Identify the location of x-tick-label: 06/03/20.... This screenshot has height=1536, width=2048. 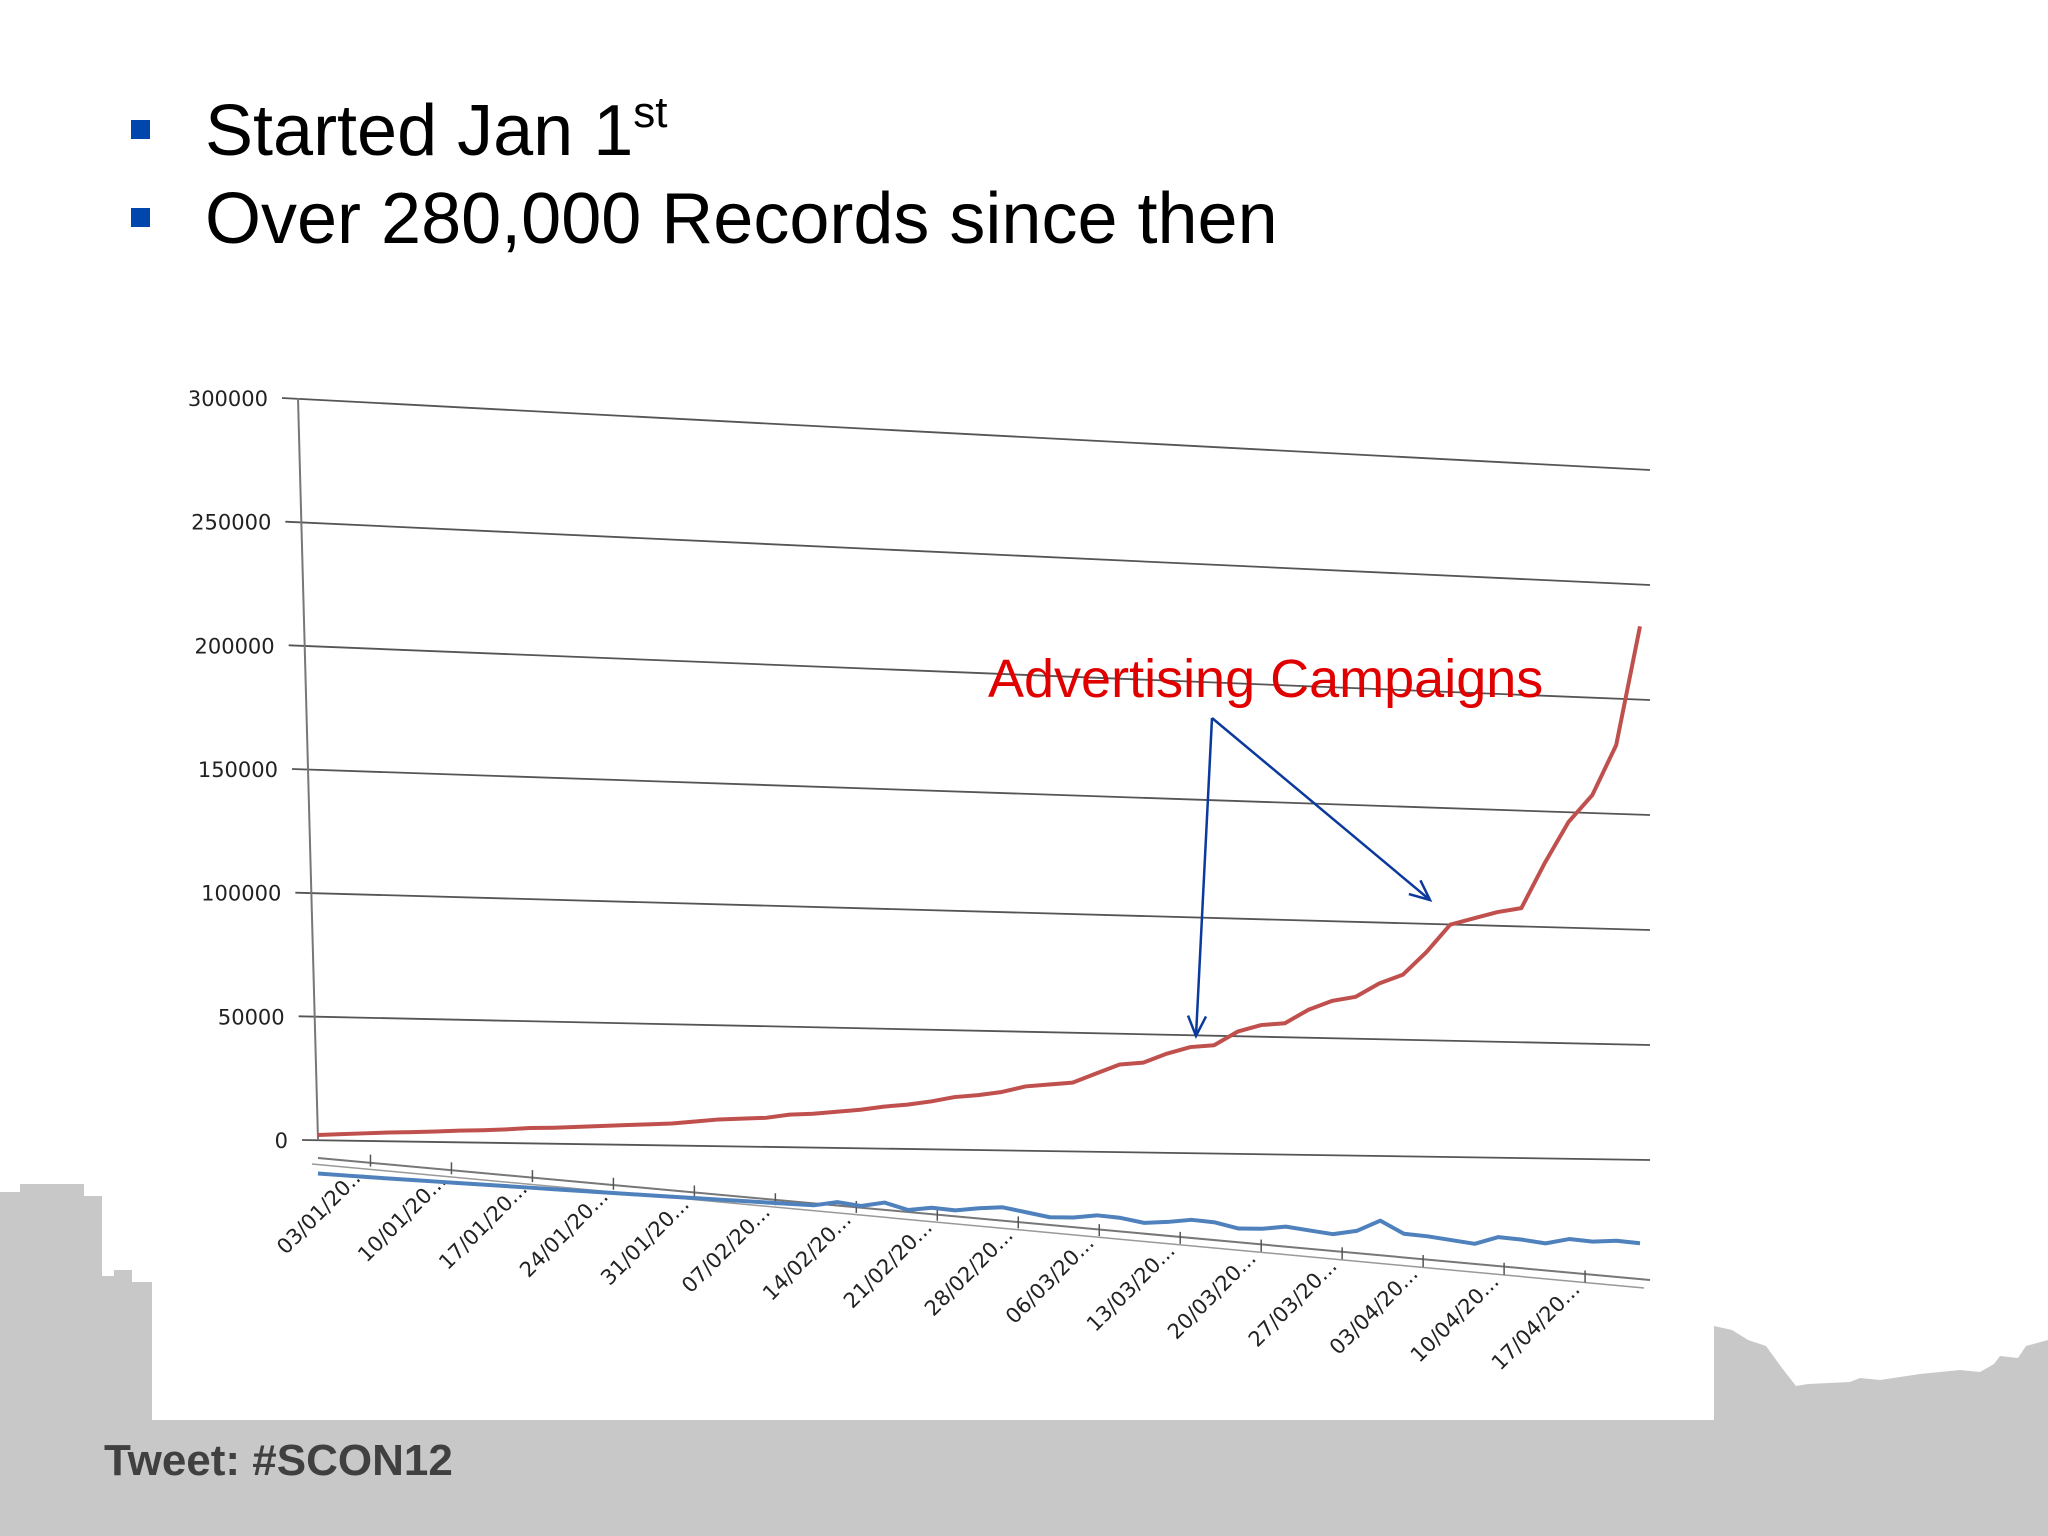
(1050, 1280).